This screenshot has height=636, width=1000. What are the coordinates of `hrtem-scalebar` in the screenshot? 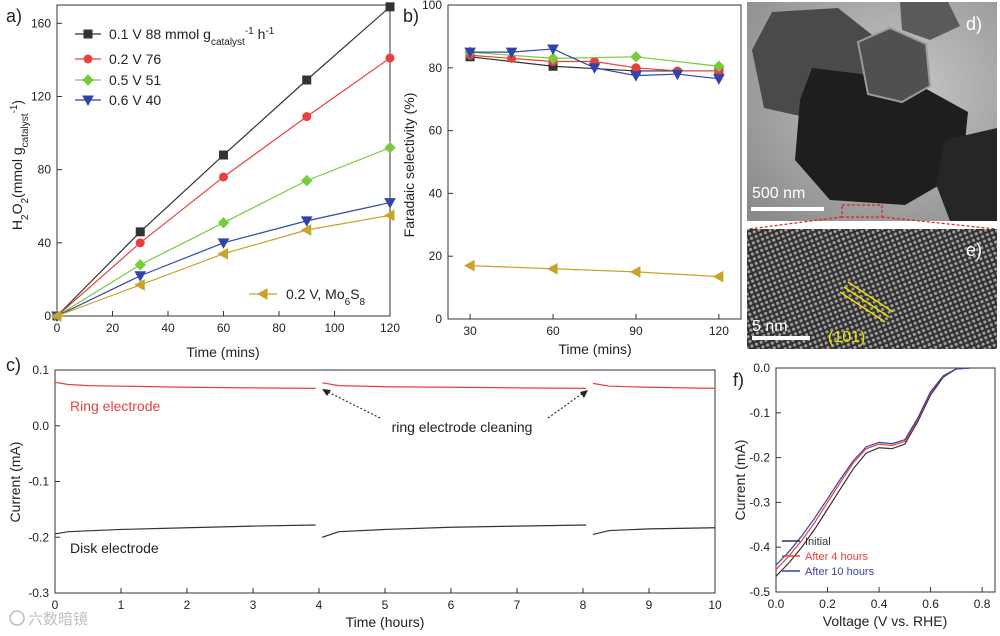 It's located at (781, 338).